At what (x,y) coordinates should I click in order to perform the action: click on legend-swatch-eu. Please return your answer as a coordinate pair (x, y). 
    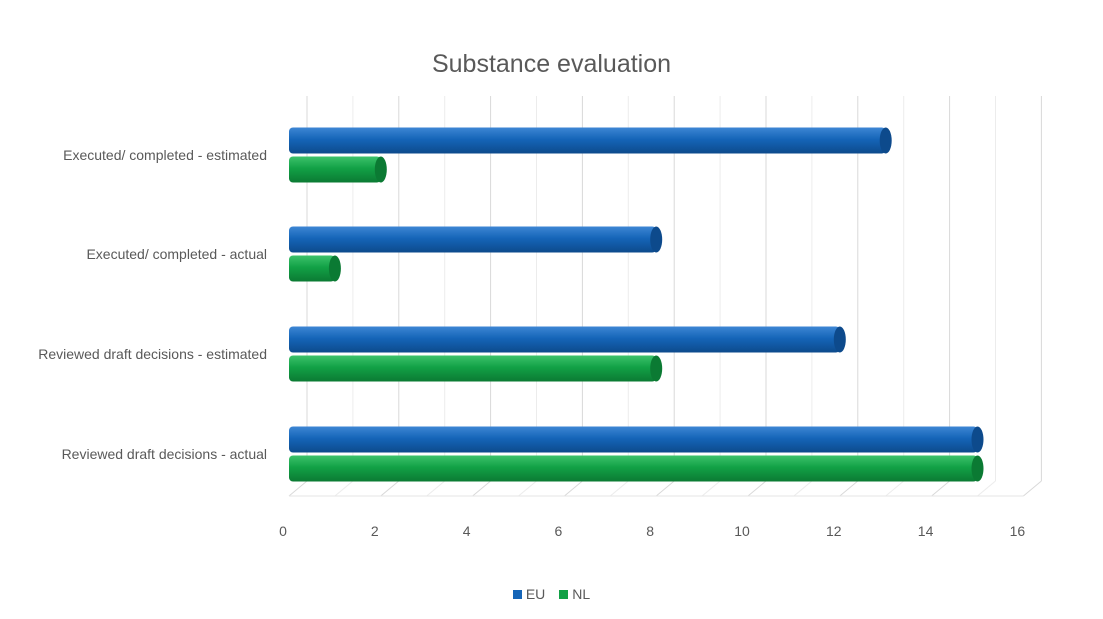
    Looking at the image, I should click on (517, 594).